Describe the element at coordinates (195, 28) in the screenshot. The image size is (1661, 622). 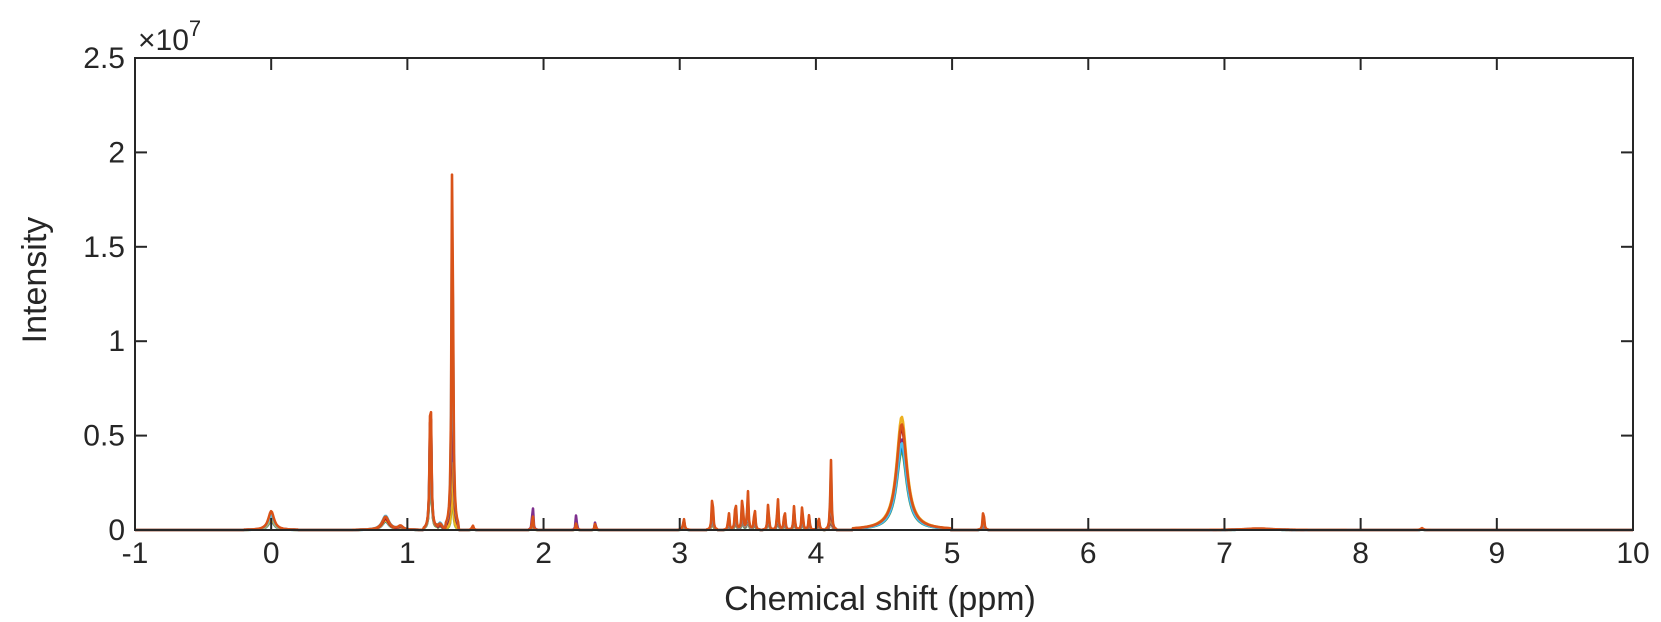
I see `y-exponent-power: 7` at that location.